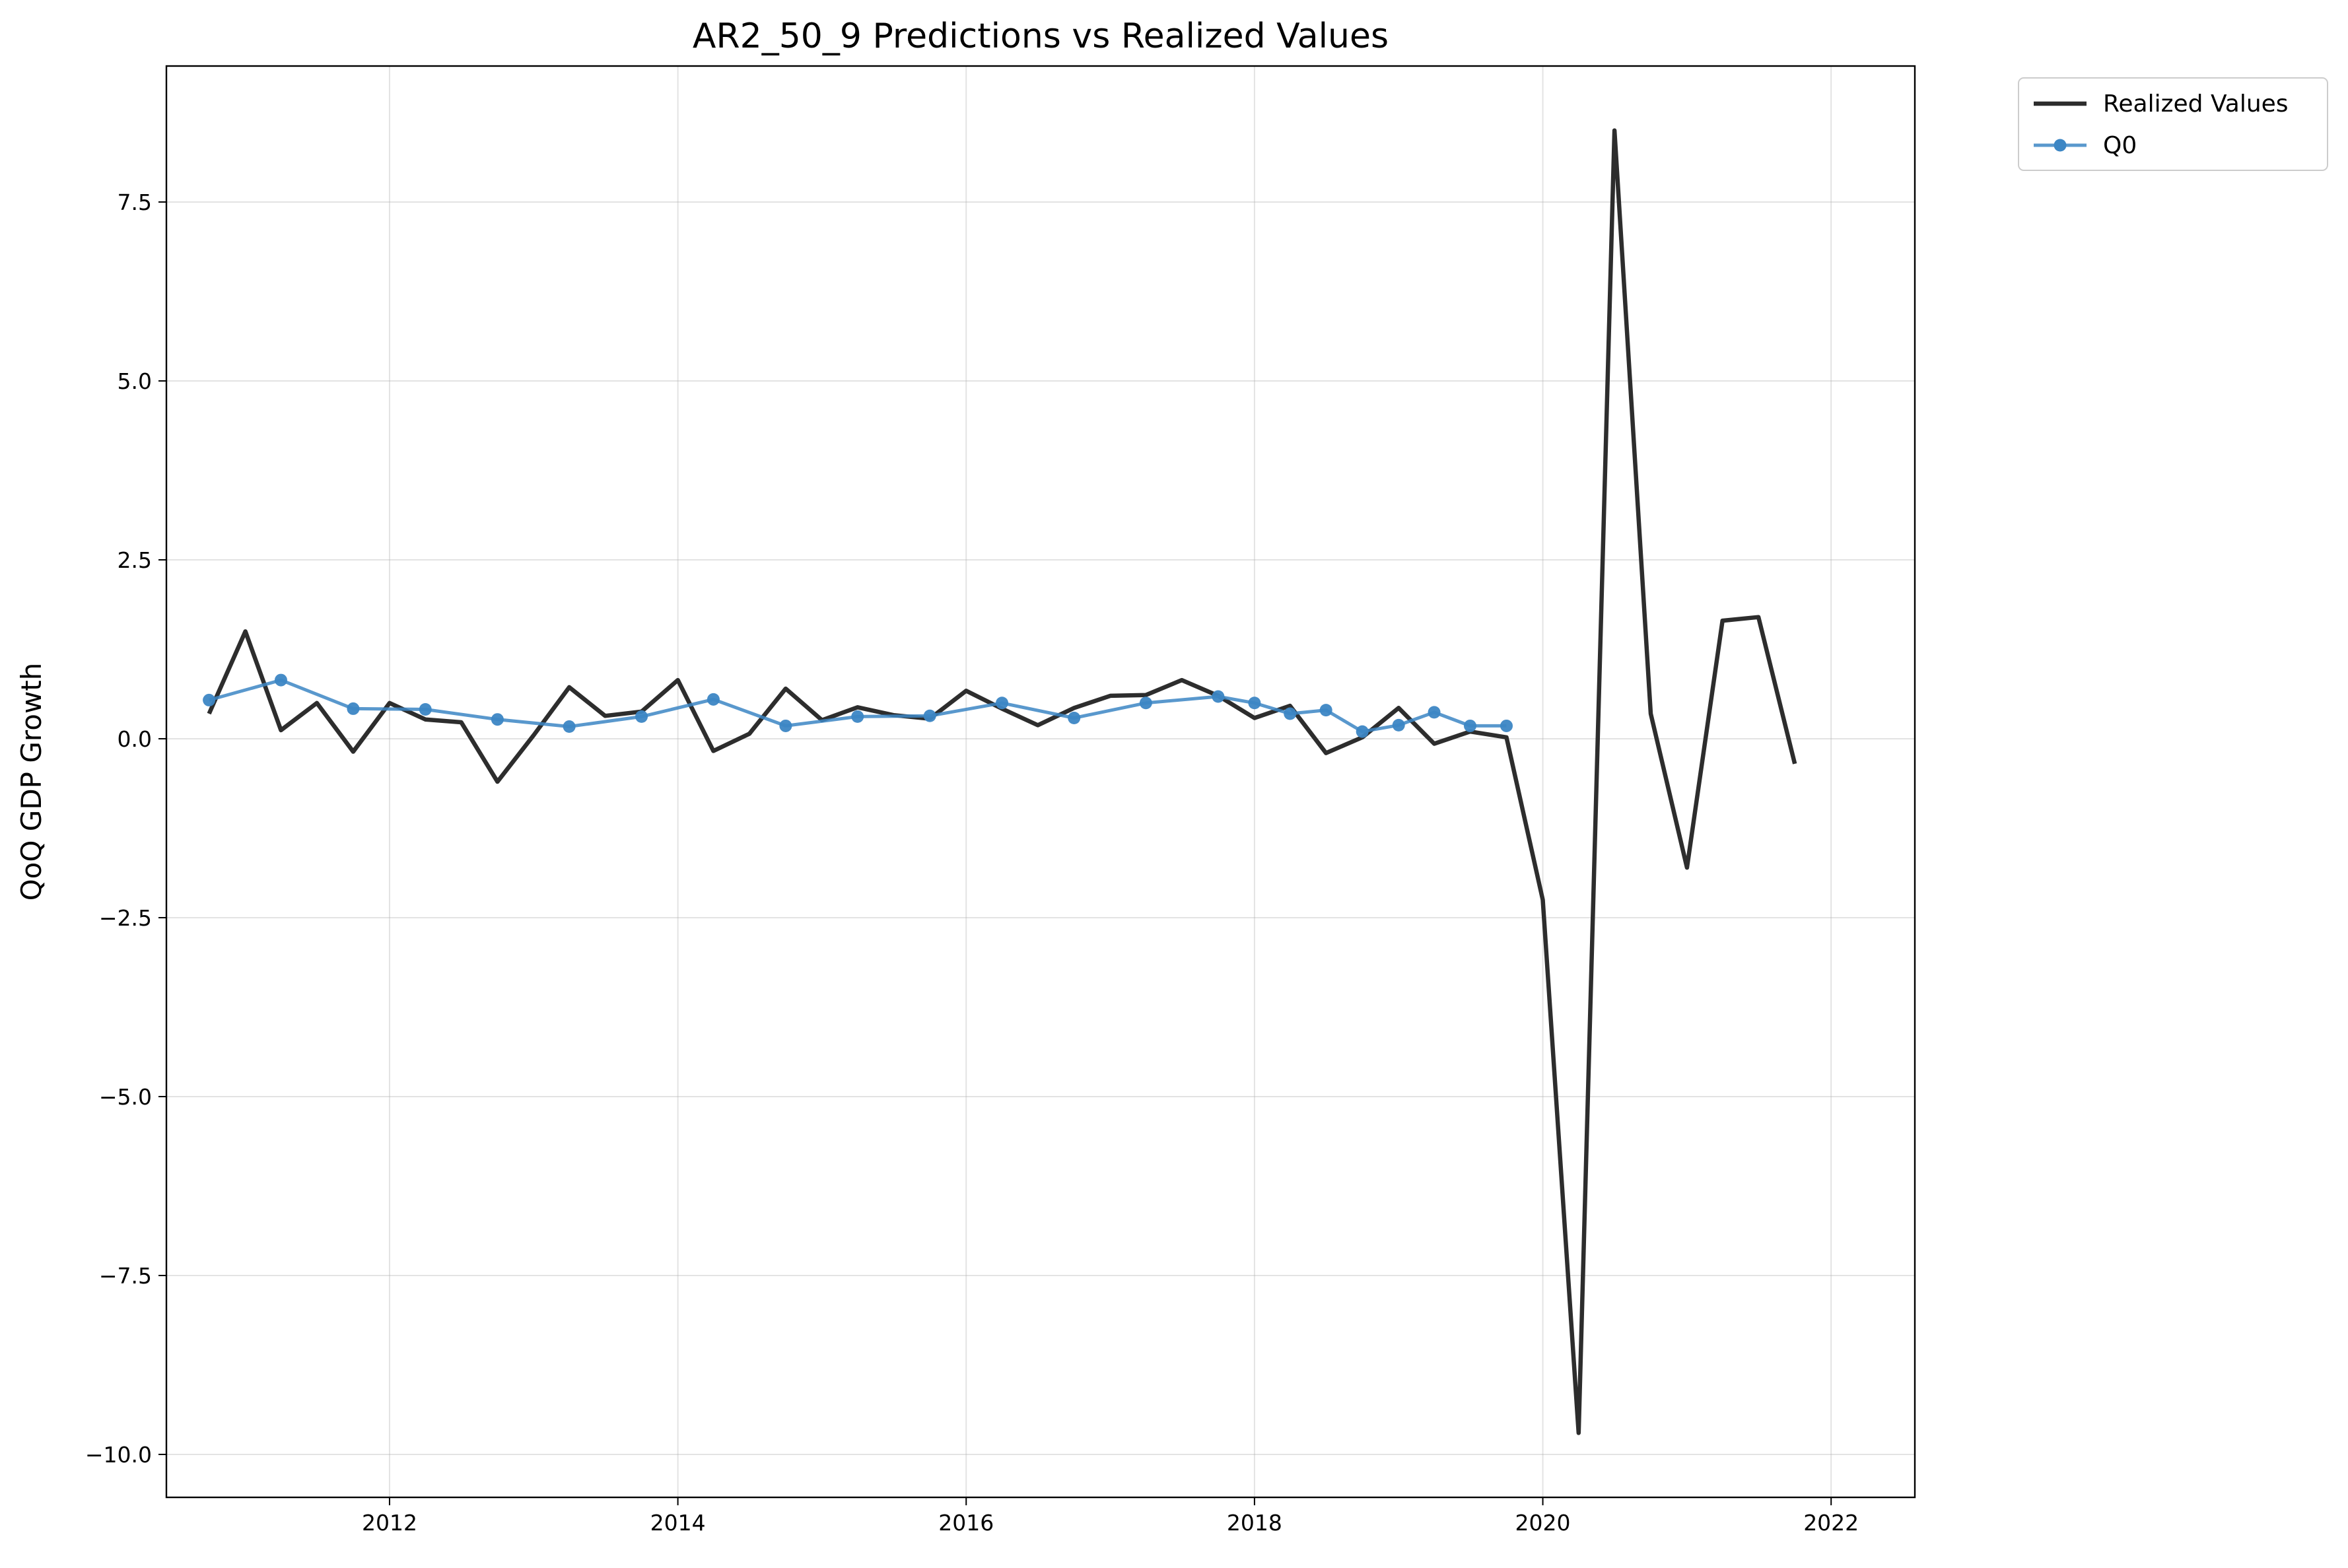  Describe the element at coordinates (135, 202) in the screenshot. I see `y-tick-label: 7.5` at that location.